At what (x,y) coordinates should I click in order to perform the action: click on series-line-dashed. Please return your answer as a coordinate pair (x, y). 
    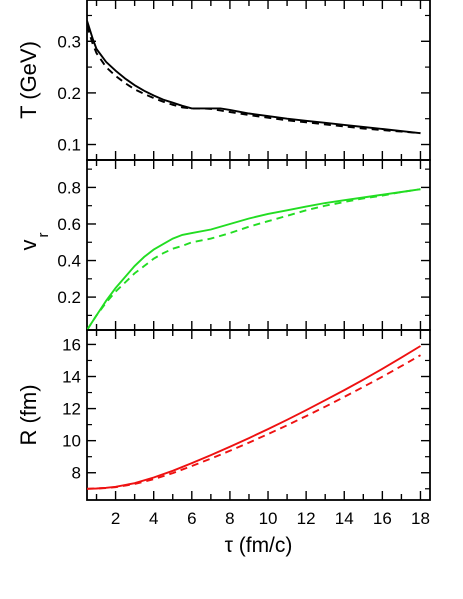
    Looking at the image, I should click on (254, 80).